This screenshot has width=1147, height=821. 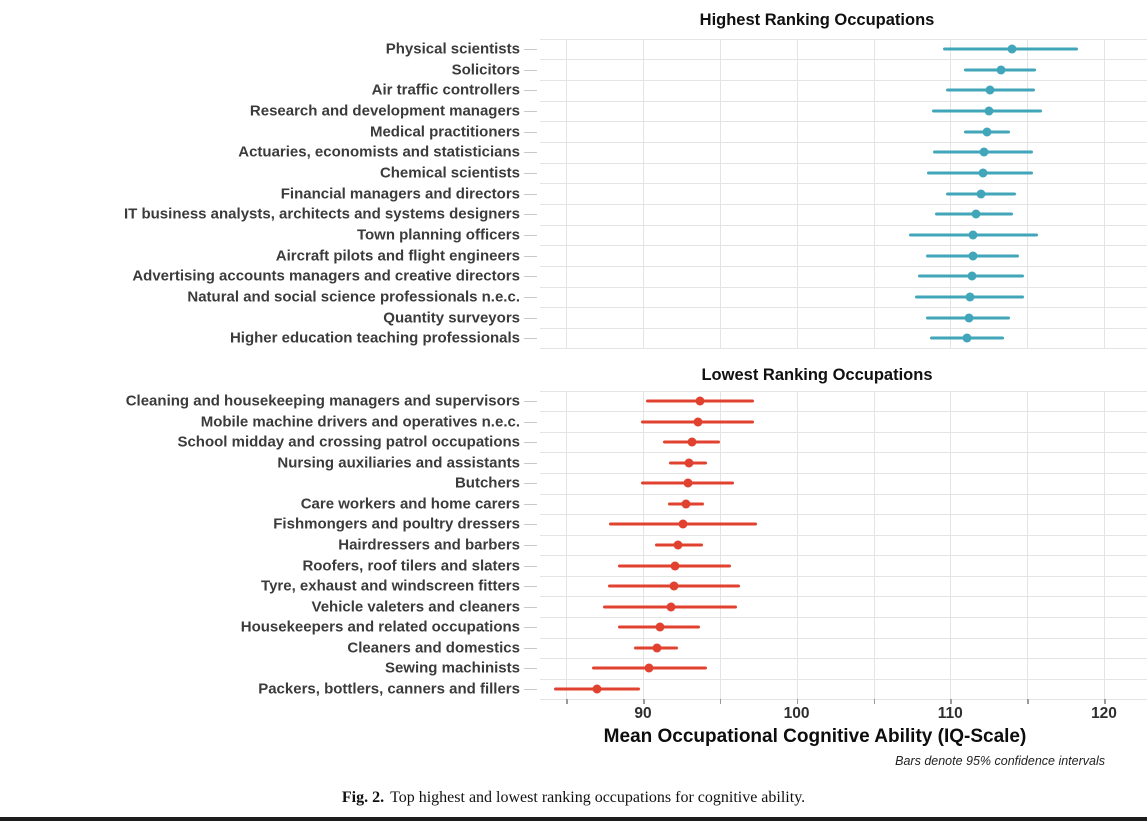 What do you see at coordinates (363, 797) in the screenshot?
I see `caption-label: Fig. 2.` at bounding box center [363, 797].